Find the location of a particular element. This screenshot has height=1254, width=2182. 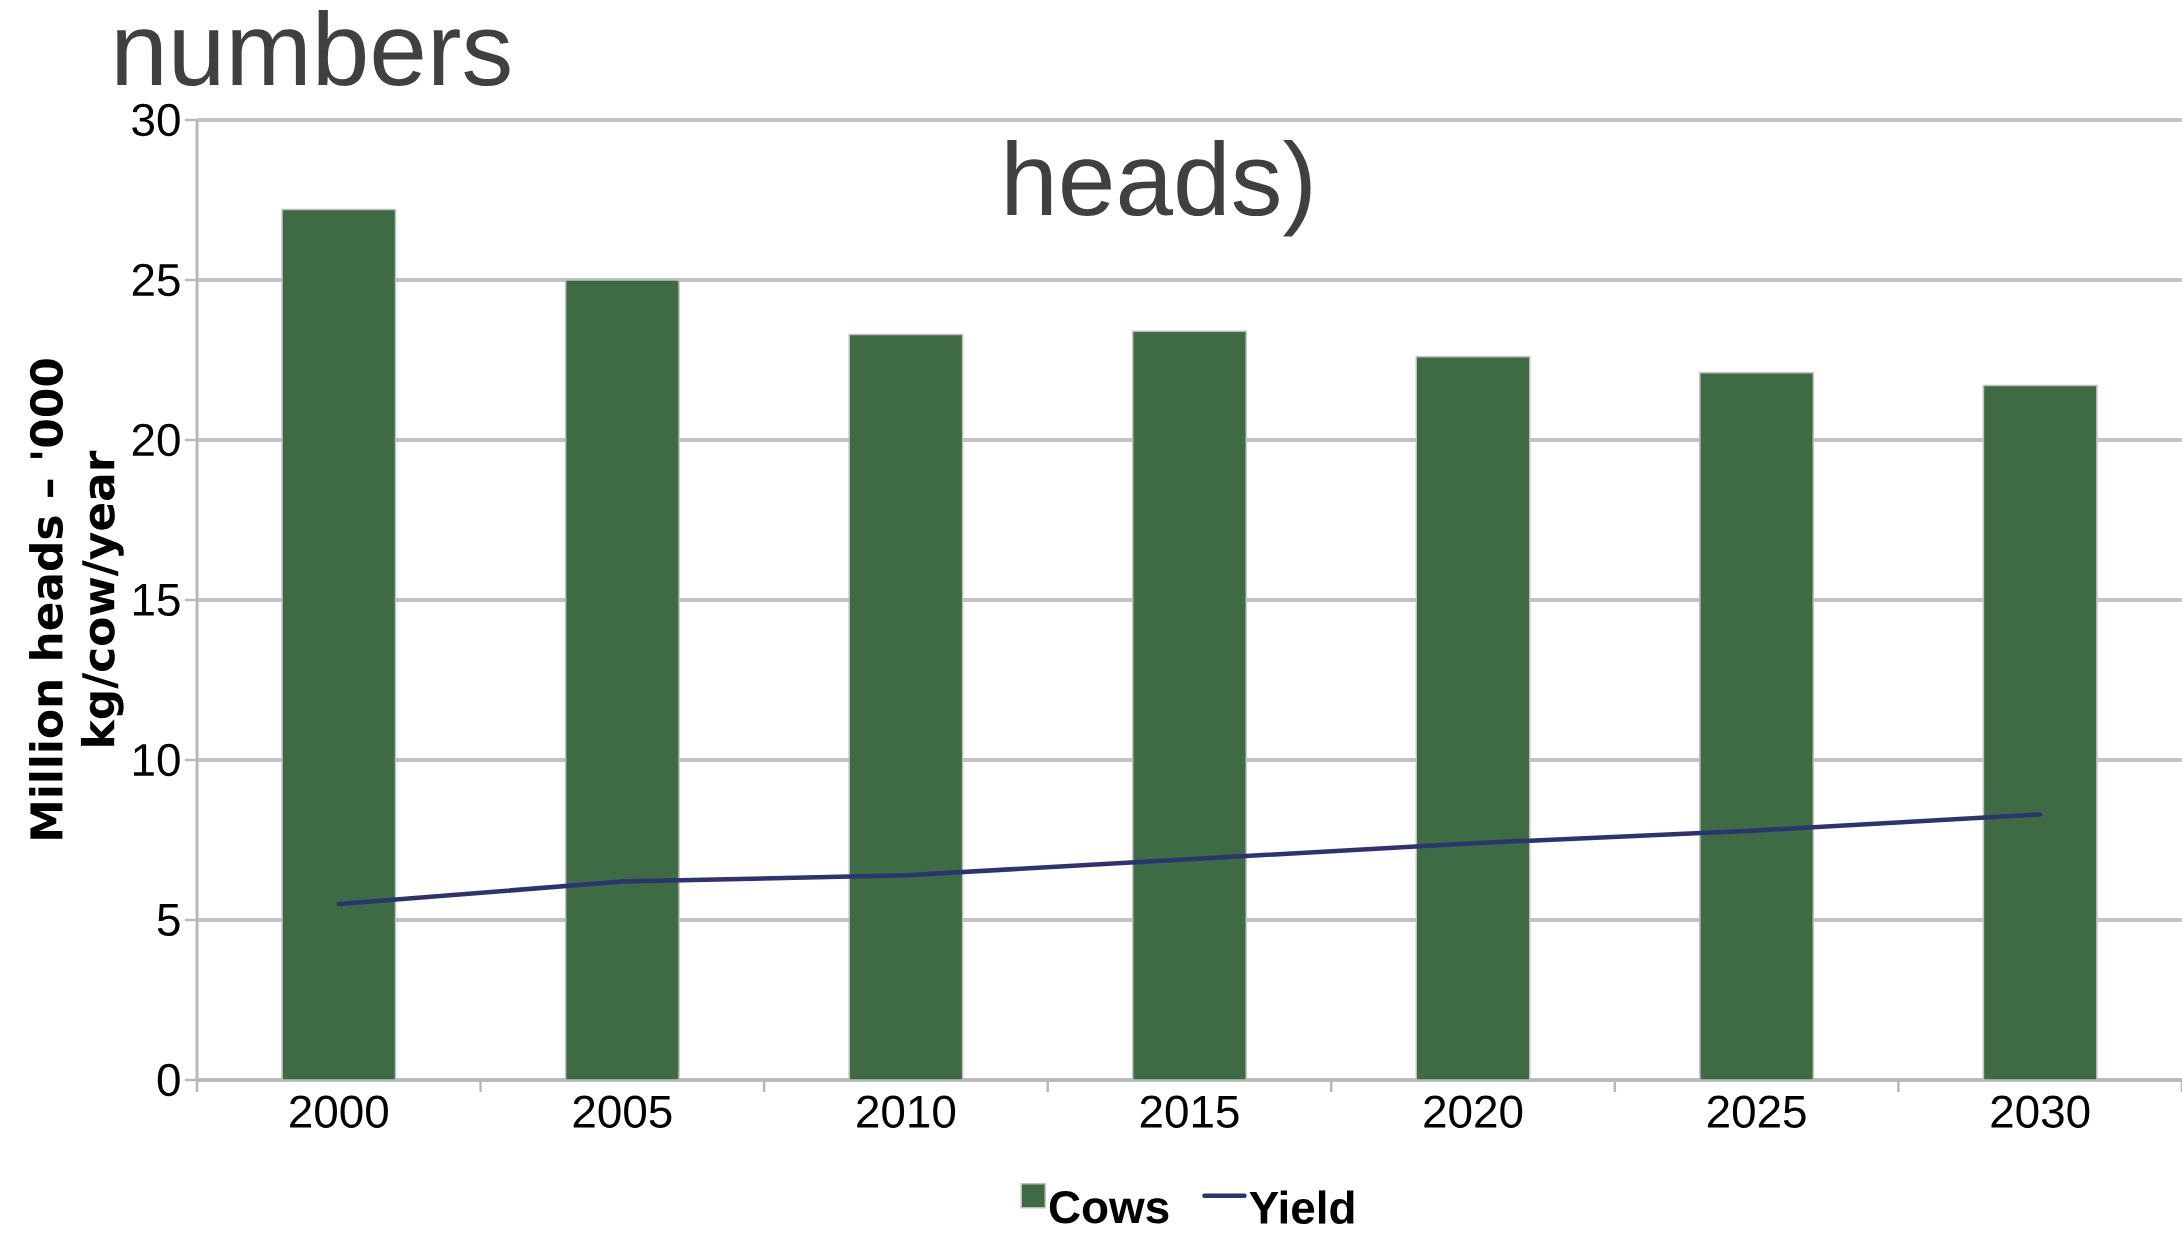

x-tick-label: 2000 is located at coordinates (339, 1111).